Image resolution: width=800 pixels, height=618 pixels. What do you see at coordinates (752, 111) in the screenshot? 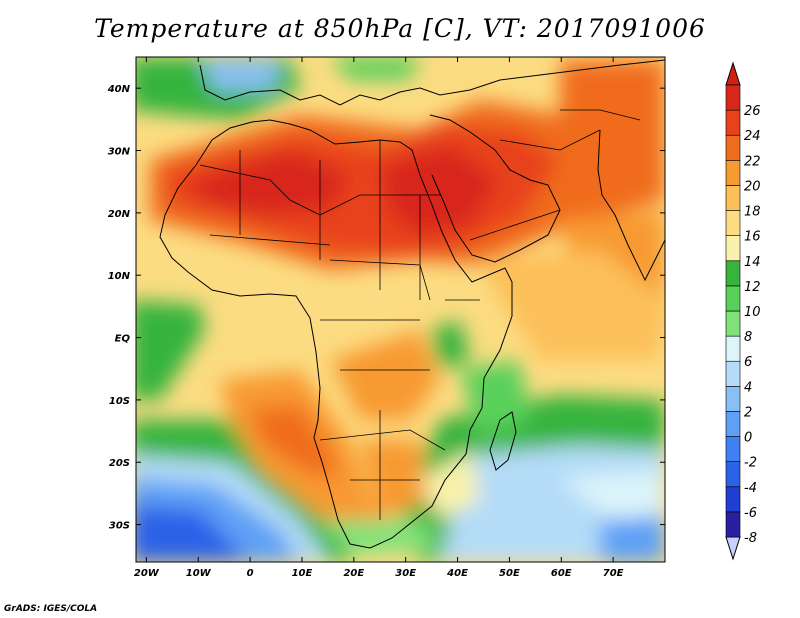
I see `colorbar-label: 26` at bounding box center [752, 111].